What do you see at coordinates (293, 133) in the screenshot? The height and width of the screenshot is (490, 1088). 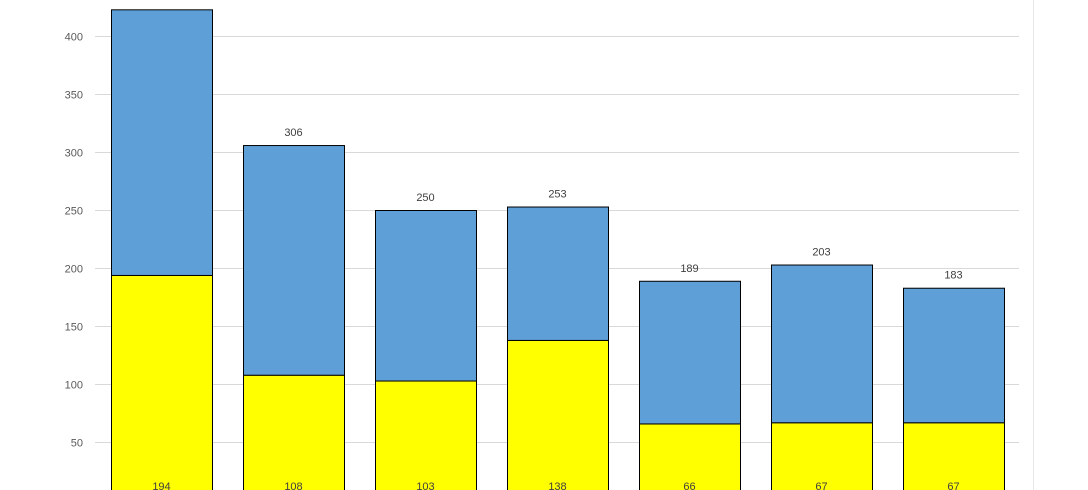 I see `total-data-label: 306` at bounding box center [293, 133].